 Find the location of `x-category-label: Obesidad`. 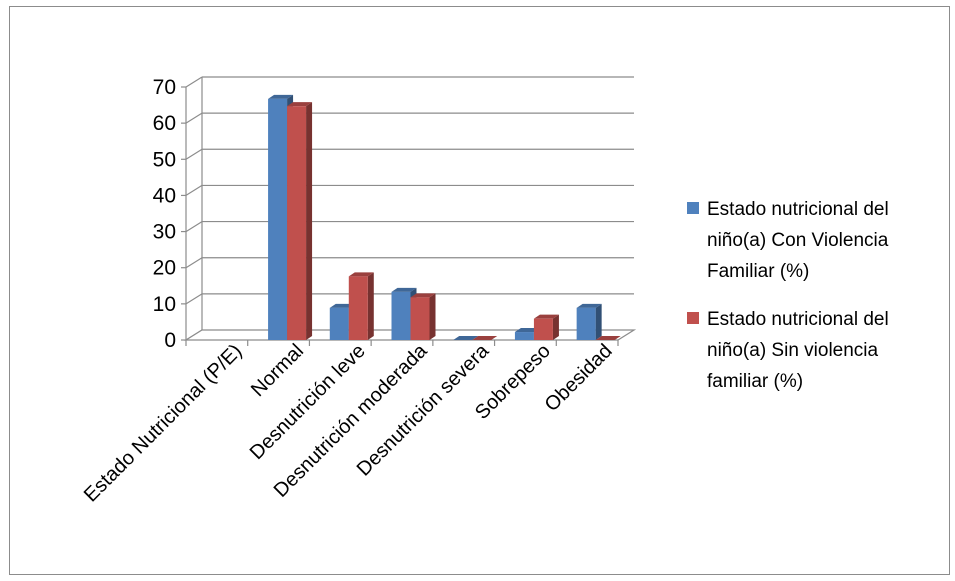

x-category-label: Obesidad is located at coordinates (579, 378).